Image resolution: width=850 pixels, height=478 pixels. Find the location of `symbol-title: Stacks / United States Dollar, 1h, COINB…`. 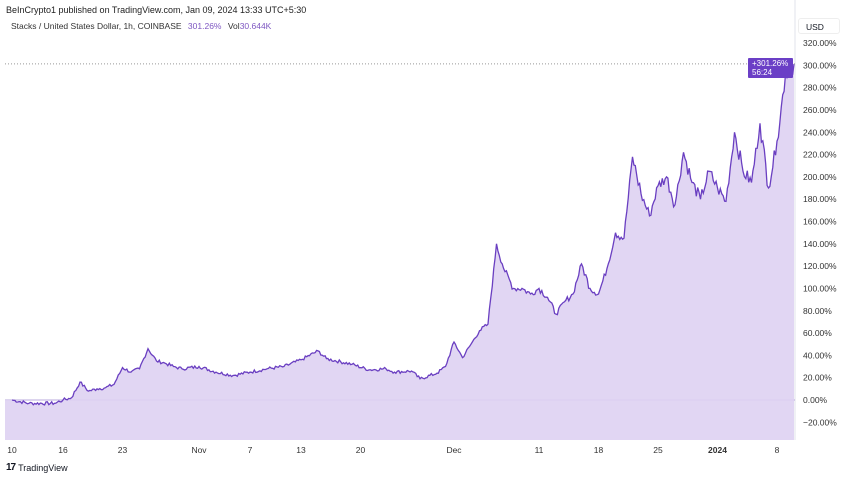

symbol-title: Stacks / United States Dollar, 1h, COINB… is located at coordinates (96, 26).